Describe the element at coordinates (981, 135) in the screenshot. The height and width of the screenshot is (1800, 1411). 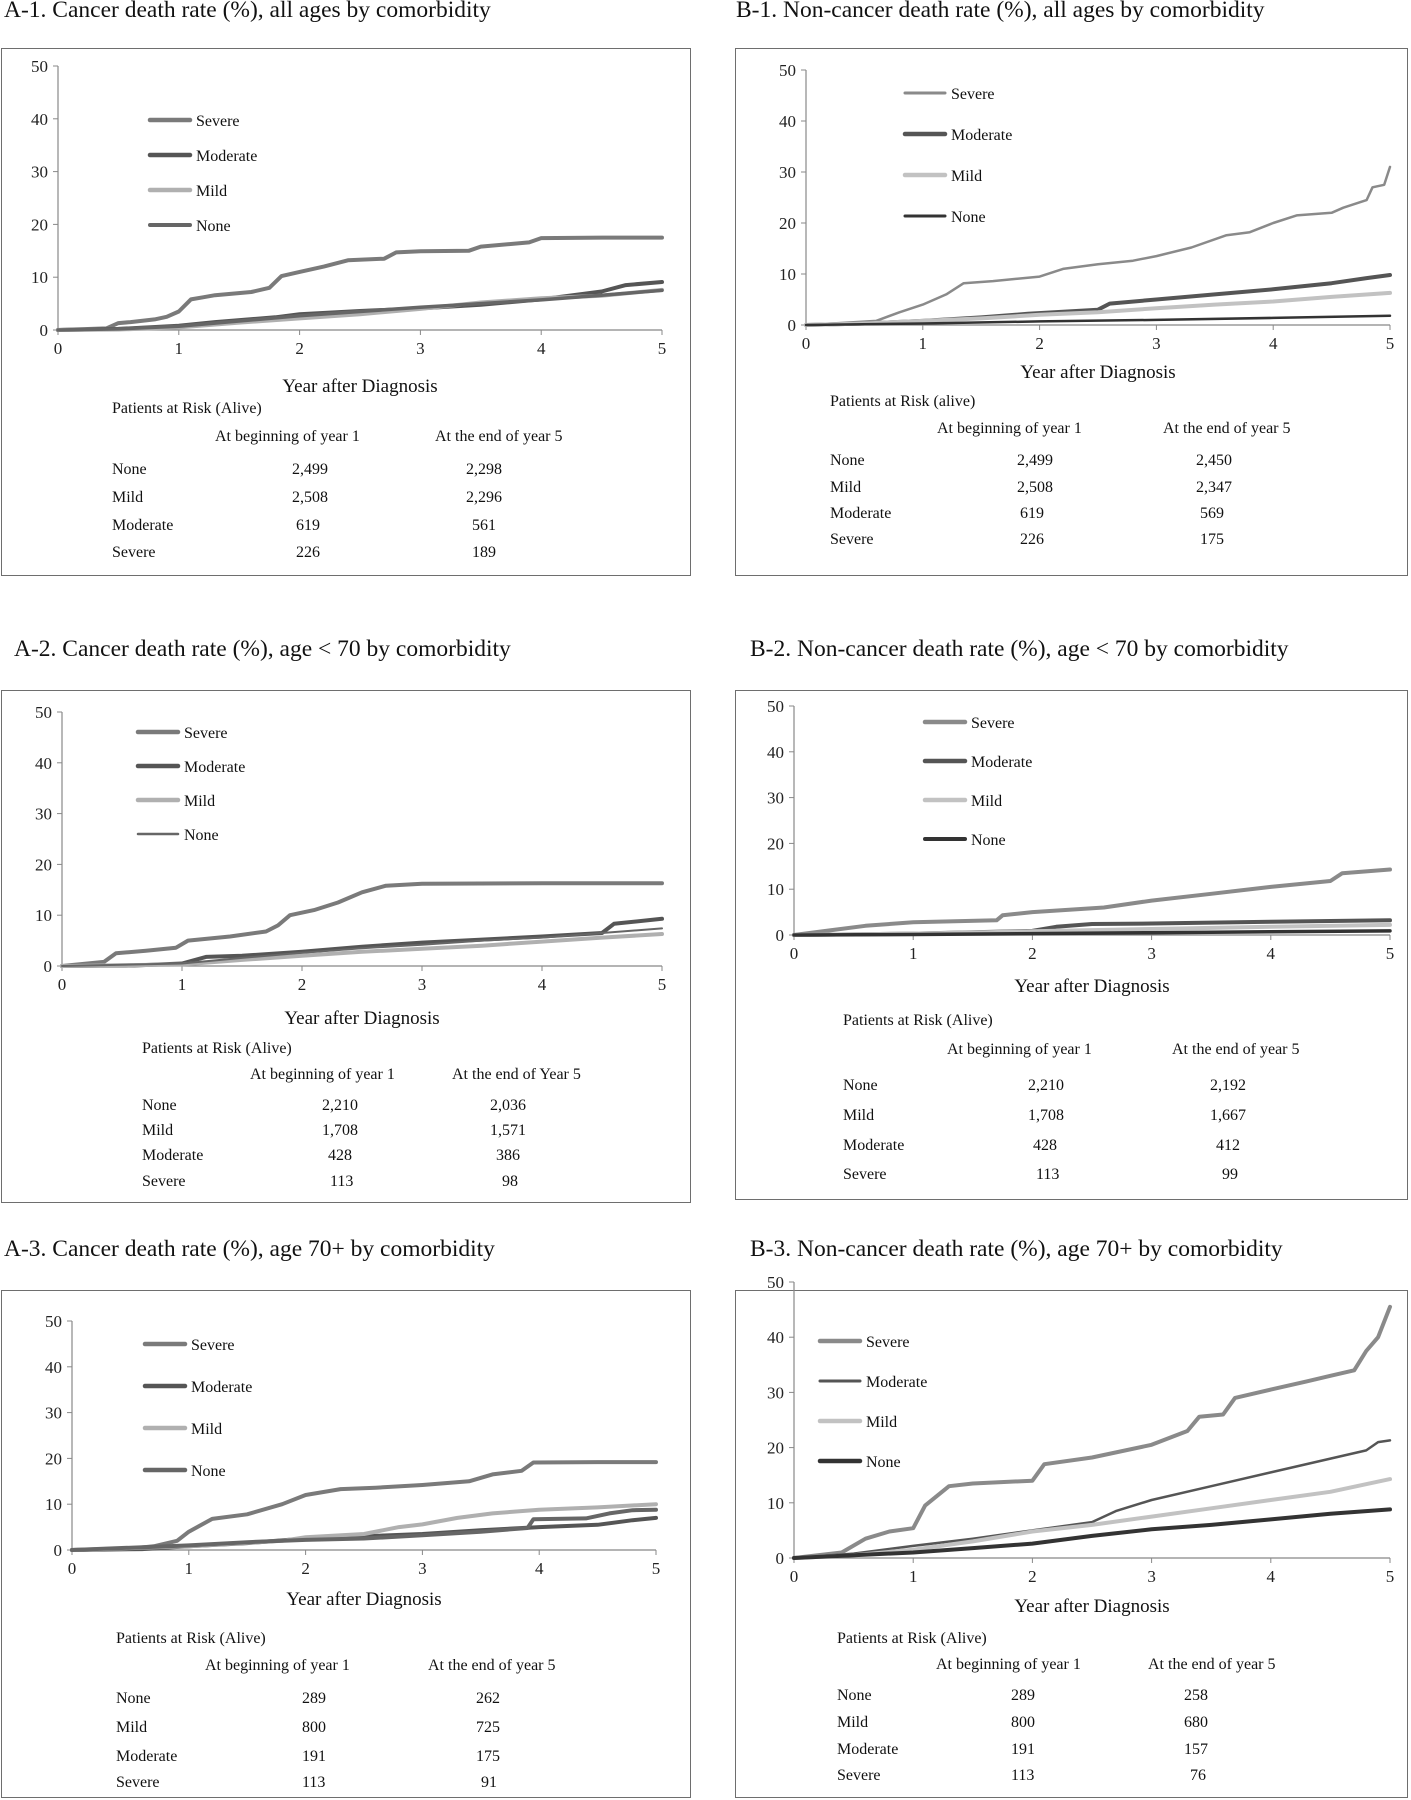
I see `legend-label-moderate: Moderate` at that location.